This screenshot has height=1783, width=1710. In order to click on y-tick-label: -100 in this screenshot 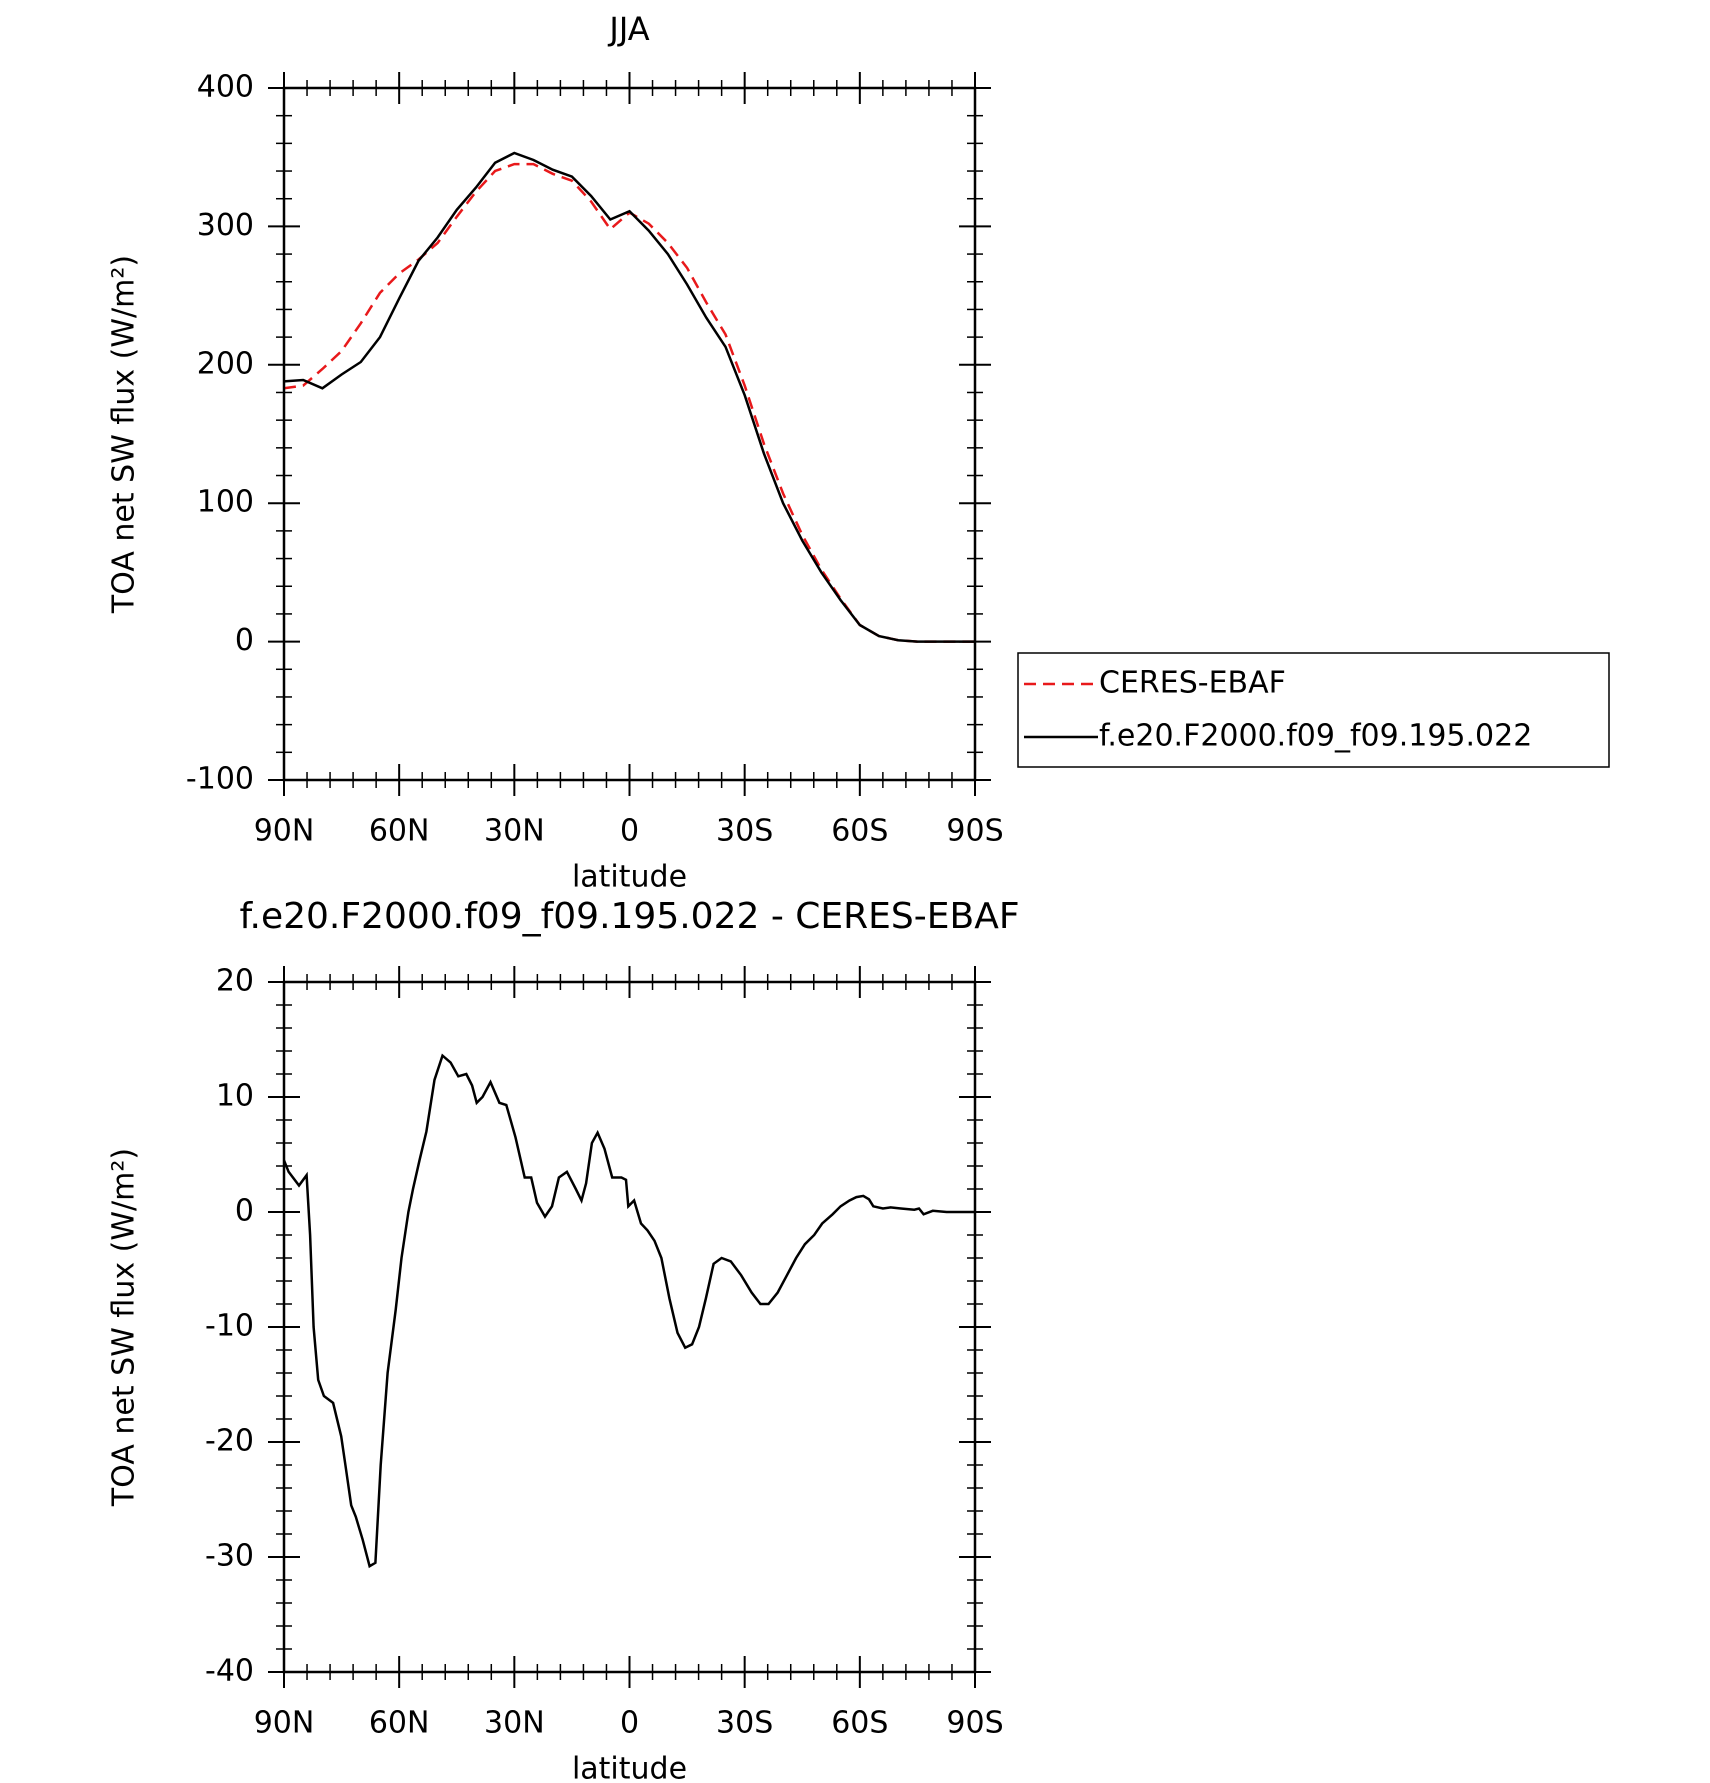, I will do `click(220, 779)`.